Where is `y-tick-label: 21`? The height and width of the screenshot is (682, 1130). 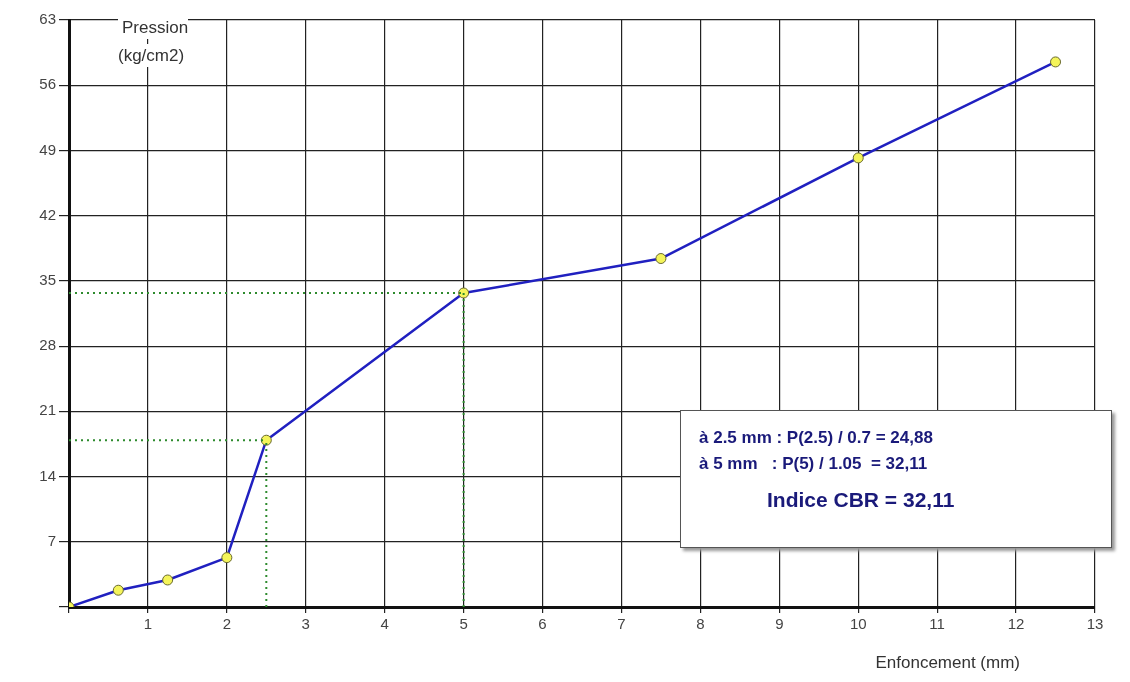 y-tick-label: 21 is located at coordinates (47, 410).